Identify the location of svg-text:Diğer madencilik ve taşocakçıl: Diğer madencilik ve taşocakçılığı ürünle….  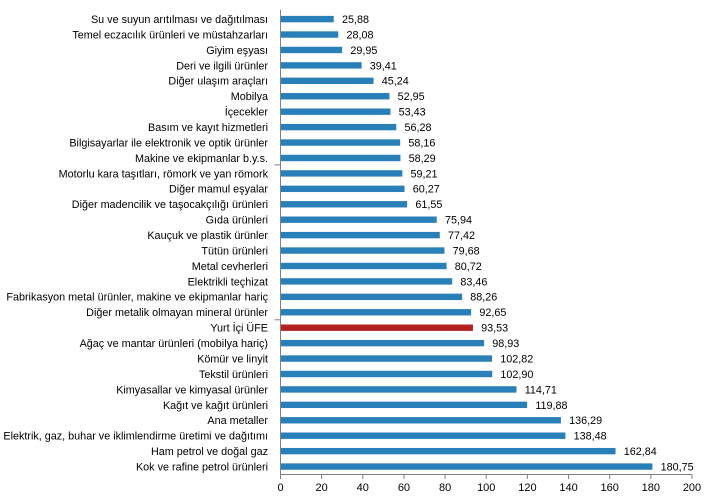
(170, 205).